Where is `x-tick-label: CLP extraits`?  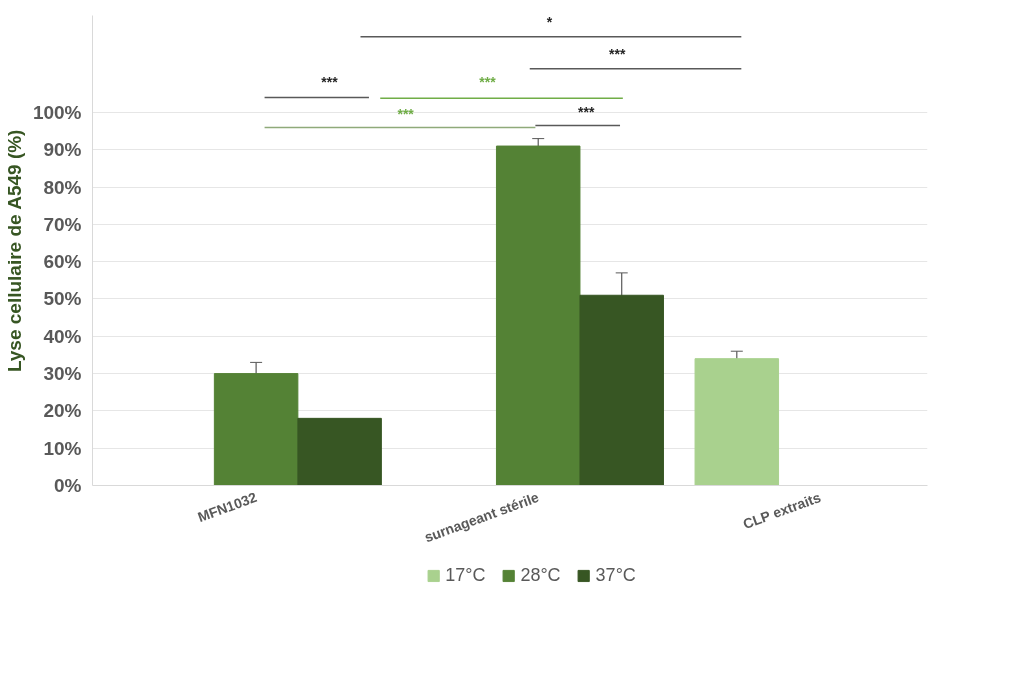 x-tick-label: CLP extraits is located at coordinates (782, 511).